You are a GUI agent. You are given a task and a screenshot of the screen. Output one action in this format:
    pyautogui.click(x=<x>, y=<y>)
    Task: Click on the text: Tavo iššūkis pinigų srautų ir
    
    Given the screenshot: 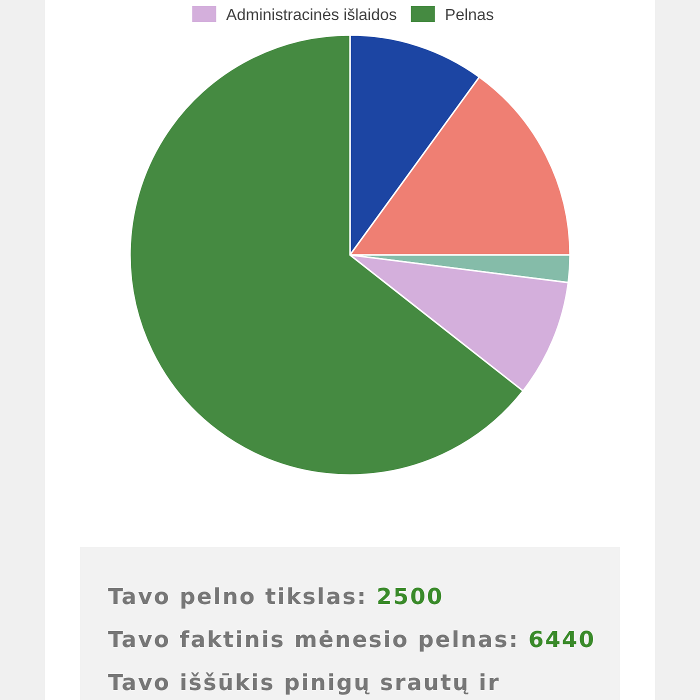 What is the action you would take?
    pyautogui.click(x=304, y=683)
    